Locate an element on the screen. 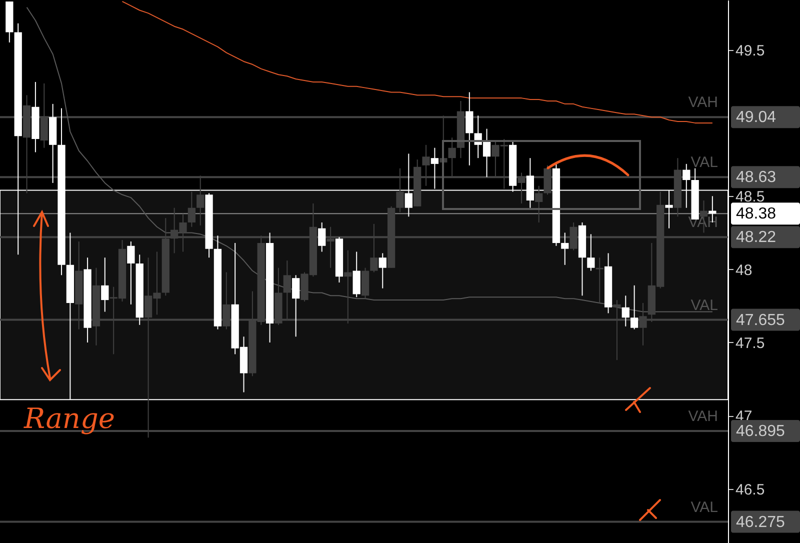 This screenshot has width=800, height=543. y-tick-label: 48.22 is located at coordinates (756, 237).